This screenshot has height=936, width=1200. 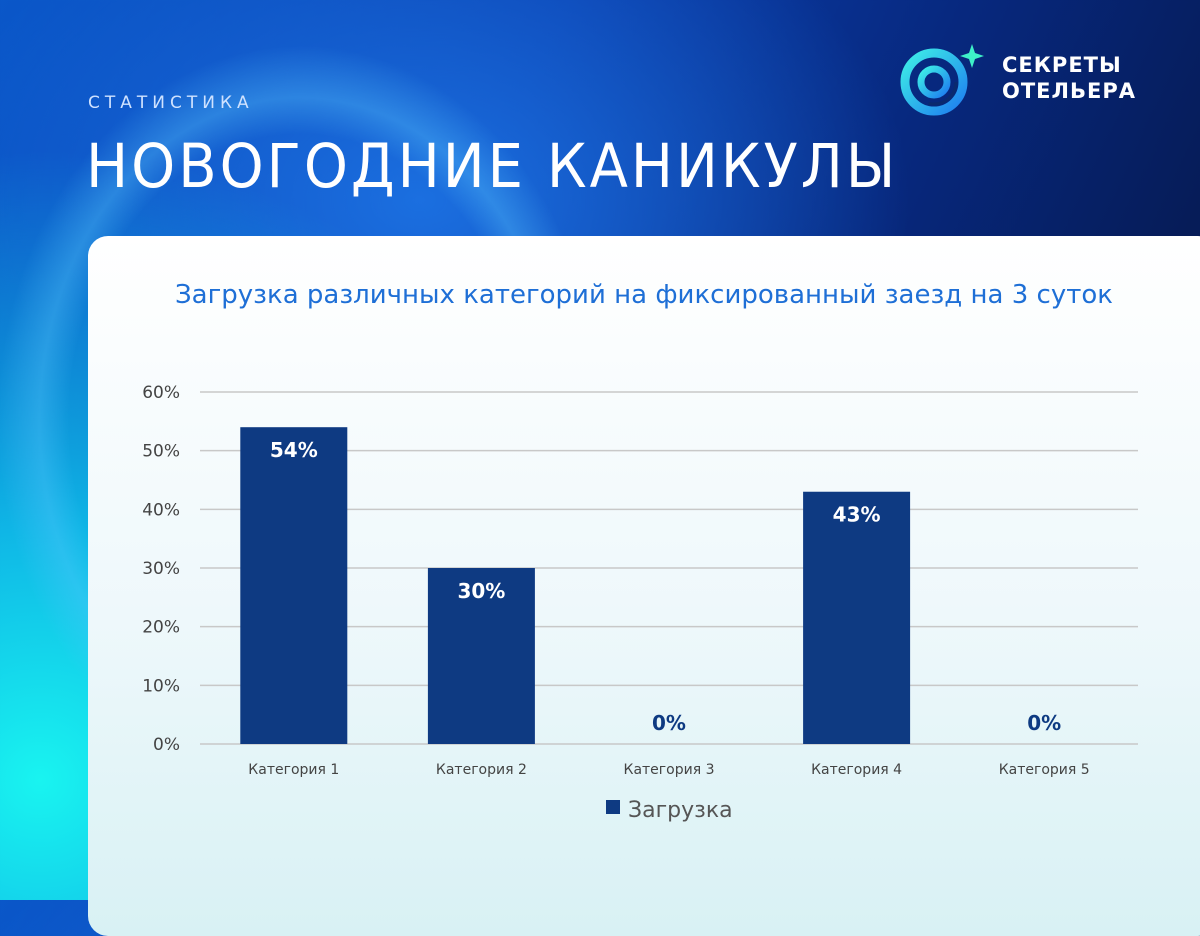 I want to click on category-label: Категория 3, so click(x=669, y=770).